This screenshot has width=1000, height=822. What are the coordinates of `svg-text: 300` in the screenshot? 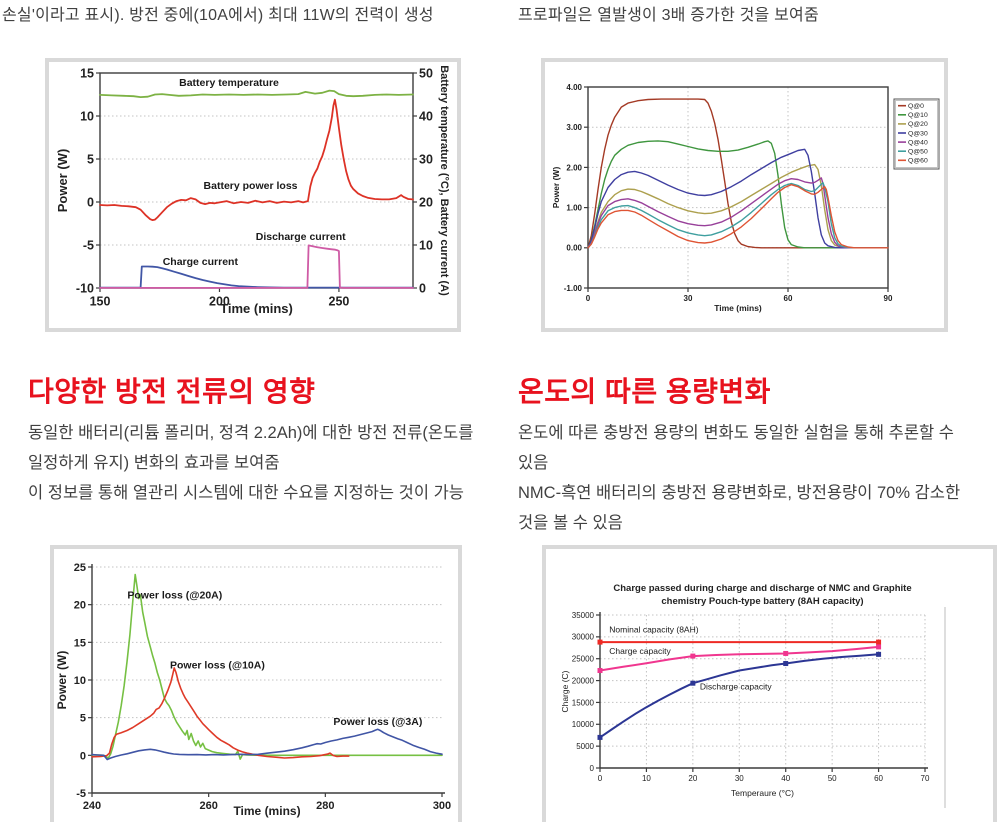 It's located at (442, 806).